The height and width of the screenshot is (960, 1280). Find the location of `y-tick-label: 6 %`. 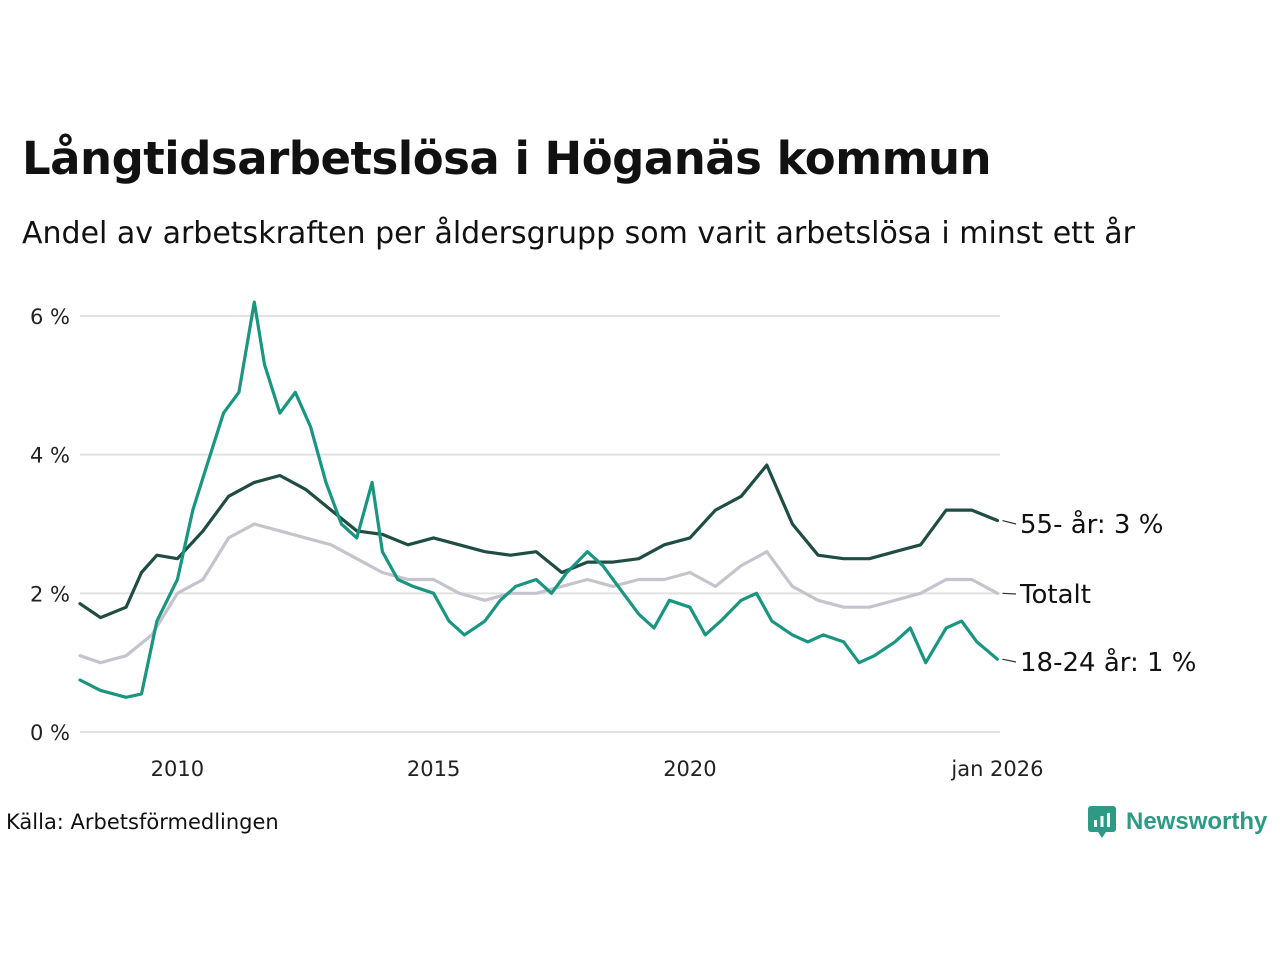

y-tick-label: 6 % is located at coordinates (50, 317).